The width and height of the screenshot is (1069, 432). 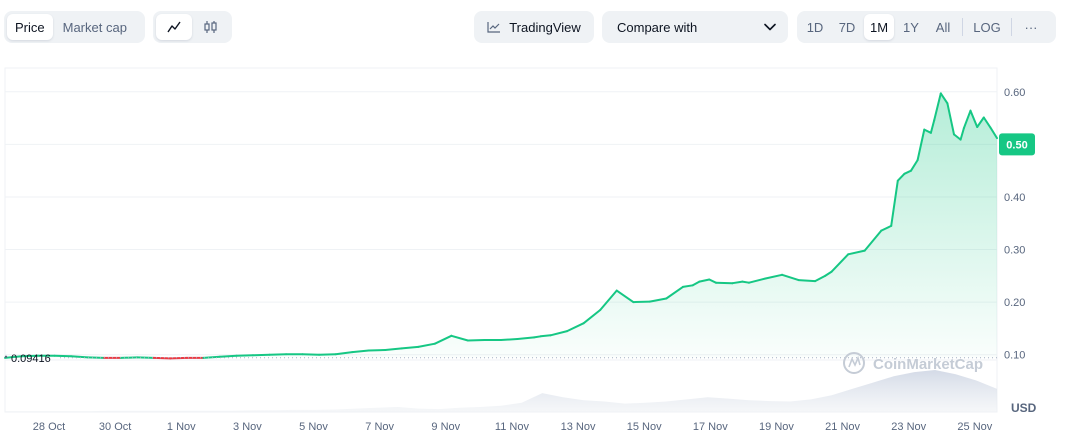 I want to click on range-1m: 1M, so click(x=879, y=27).